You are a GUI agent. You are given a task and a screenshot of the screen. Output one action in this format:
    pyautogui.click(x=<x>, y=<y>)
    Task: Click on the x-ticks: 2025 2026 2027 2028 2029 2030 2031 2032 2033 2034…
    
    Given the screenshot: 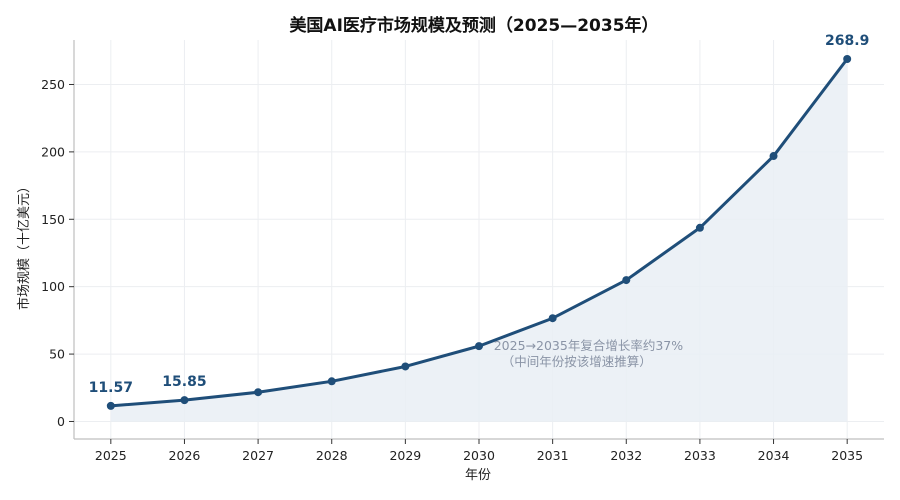 What is the action you would take?
    pyautogui.click(x=479, y=451)
    